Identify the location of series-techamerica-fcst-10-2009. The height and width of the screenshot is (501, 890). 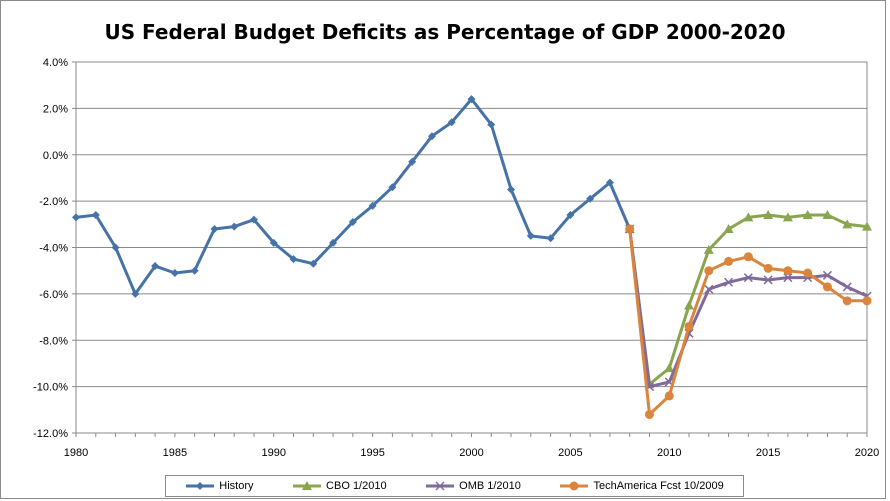
(748, 321).